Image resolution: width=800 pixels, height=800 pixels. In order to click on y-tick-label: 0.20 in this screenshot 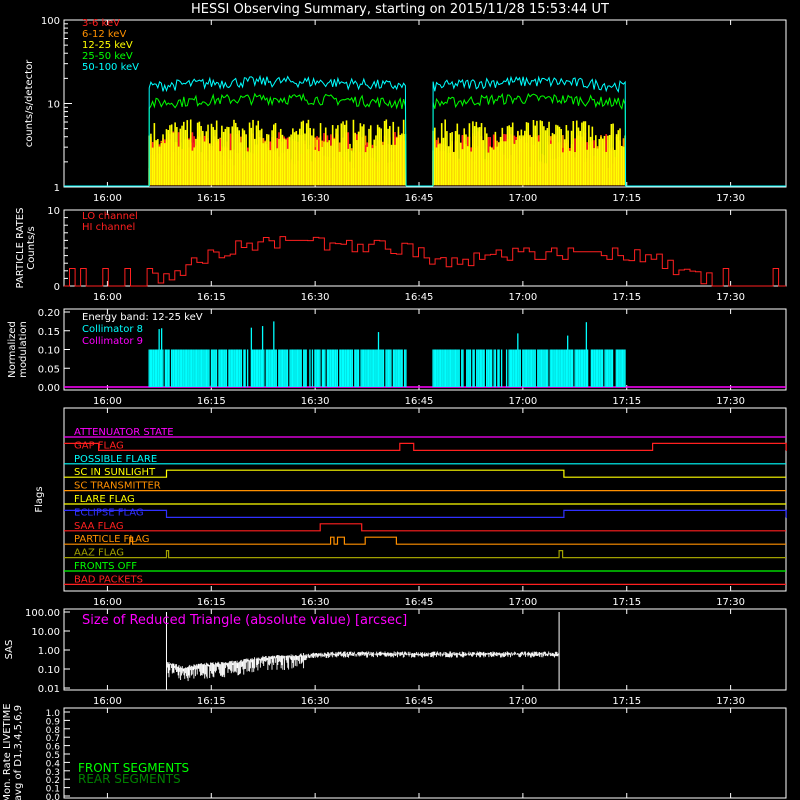, I will do `click(49, 313)`.